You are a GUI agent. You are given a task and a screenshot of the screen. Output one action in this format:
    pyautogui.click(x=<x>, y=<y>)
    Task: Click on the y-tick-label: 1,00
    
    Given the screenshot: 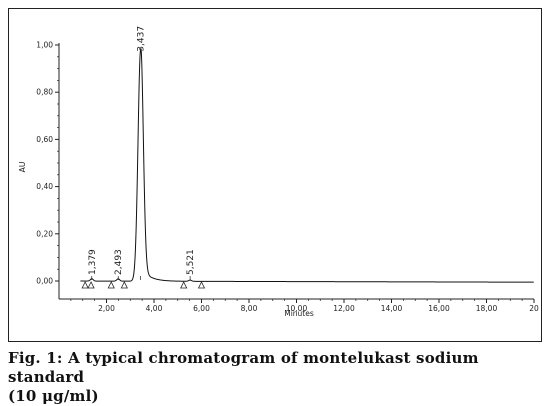 What is the action you would take?
    pyautogui.click(x=44, y=45)
    